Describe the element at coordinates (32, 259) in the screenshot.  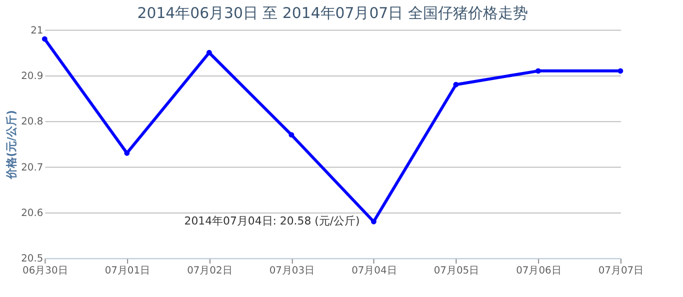
I see `y-tick-label: 20.5` at that location.